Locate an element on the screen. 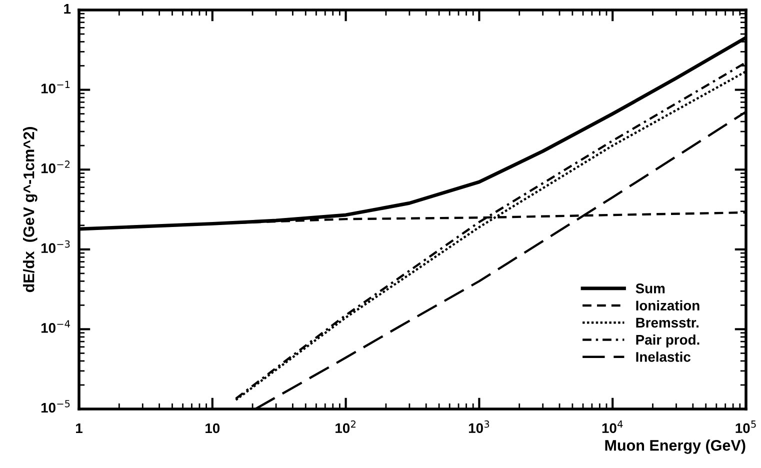 Image resolution: width=761 pixels, height=468 pixels. y-tick-label: 10$^{−4}$ is located at coordinates (55, 326).